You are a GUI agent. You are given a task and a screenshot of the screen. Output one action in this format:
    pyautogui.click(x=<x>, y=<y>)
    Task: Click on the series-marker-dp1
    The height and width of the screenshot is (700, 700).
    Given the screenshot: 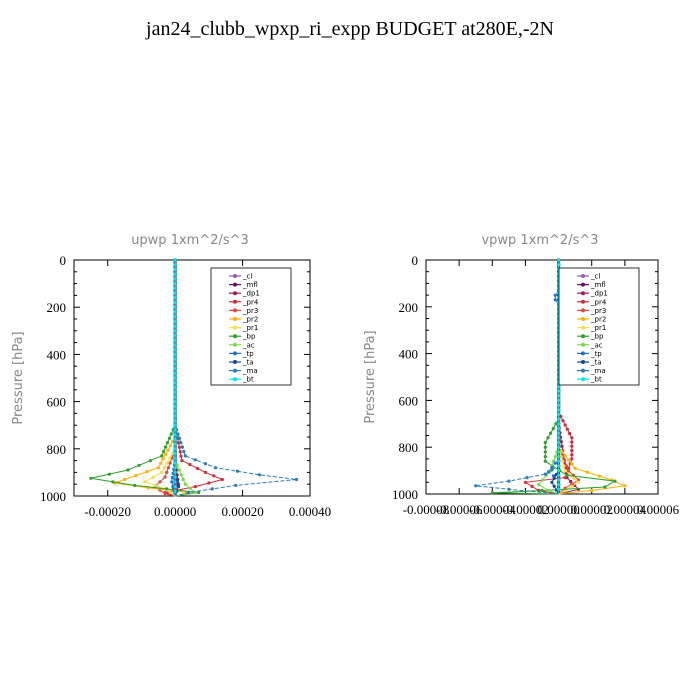 What is the action you would take?
    pyautogui.click(x=561, y=442)
    